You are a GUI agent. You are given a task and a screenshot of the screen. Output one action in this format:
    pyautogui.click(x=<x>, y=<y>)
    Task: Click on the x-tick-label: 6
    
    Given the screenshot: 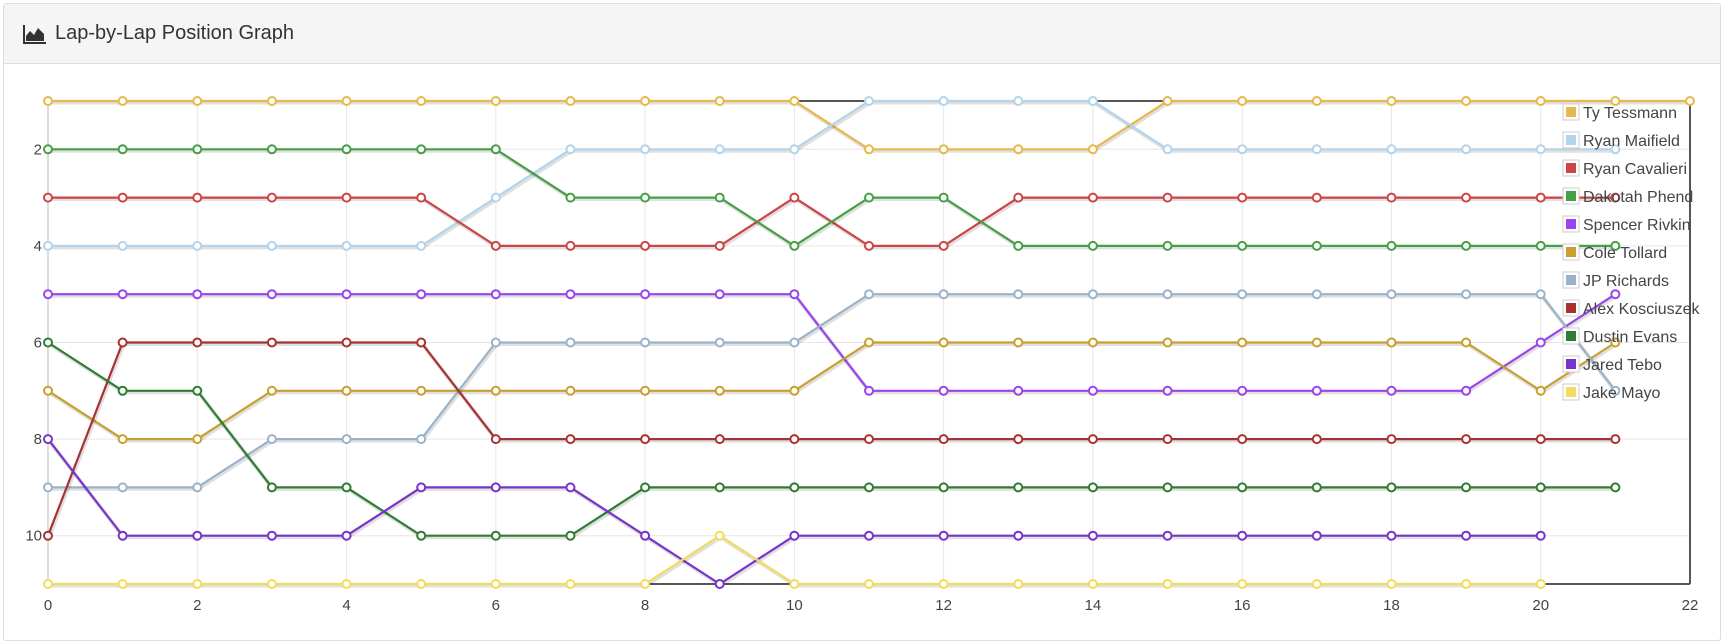 What is the action you would take?
    pyautogui.click(x=496, y=605)
    